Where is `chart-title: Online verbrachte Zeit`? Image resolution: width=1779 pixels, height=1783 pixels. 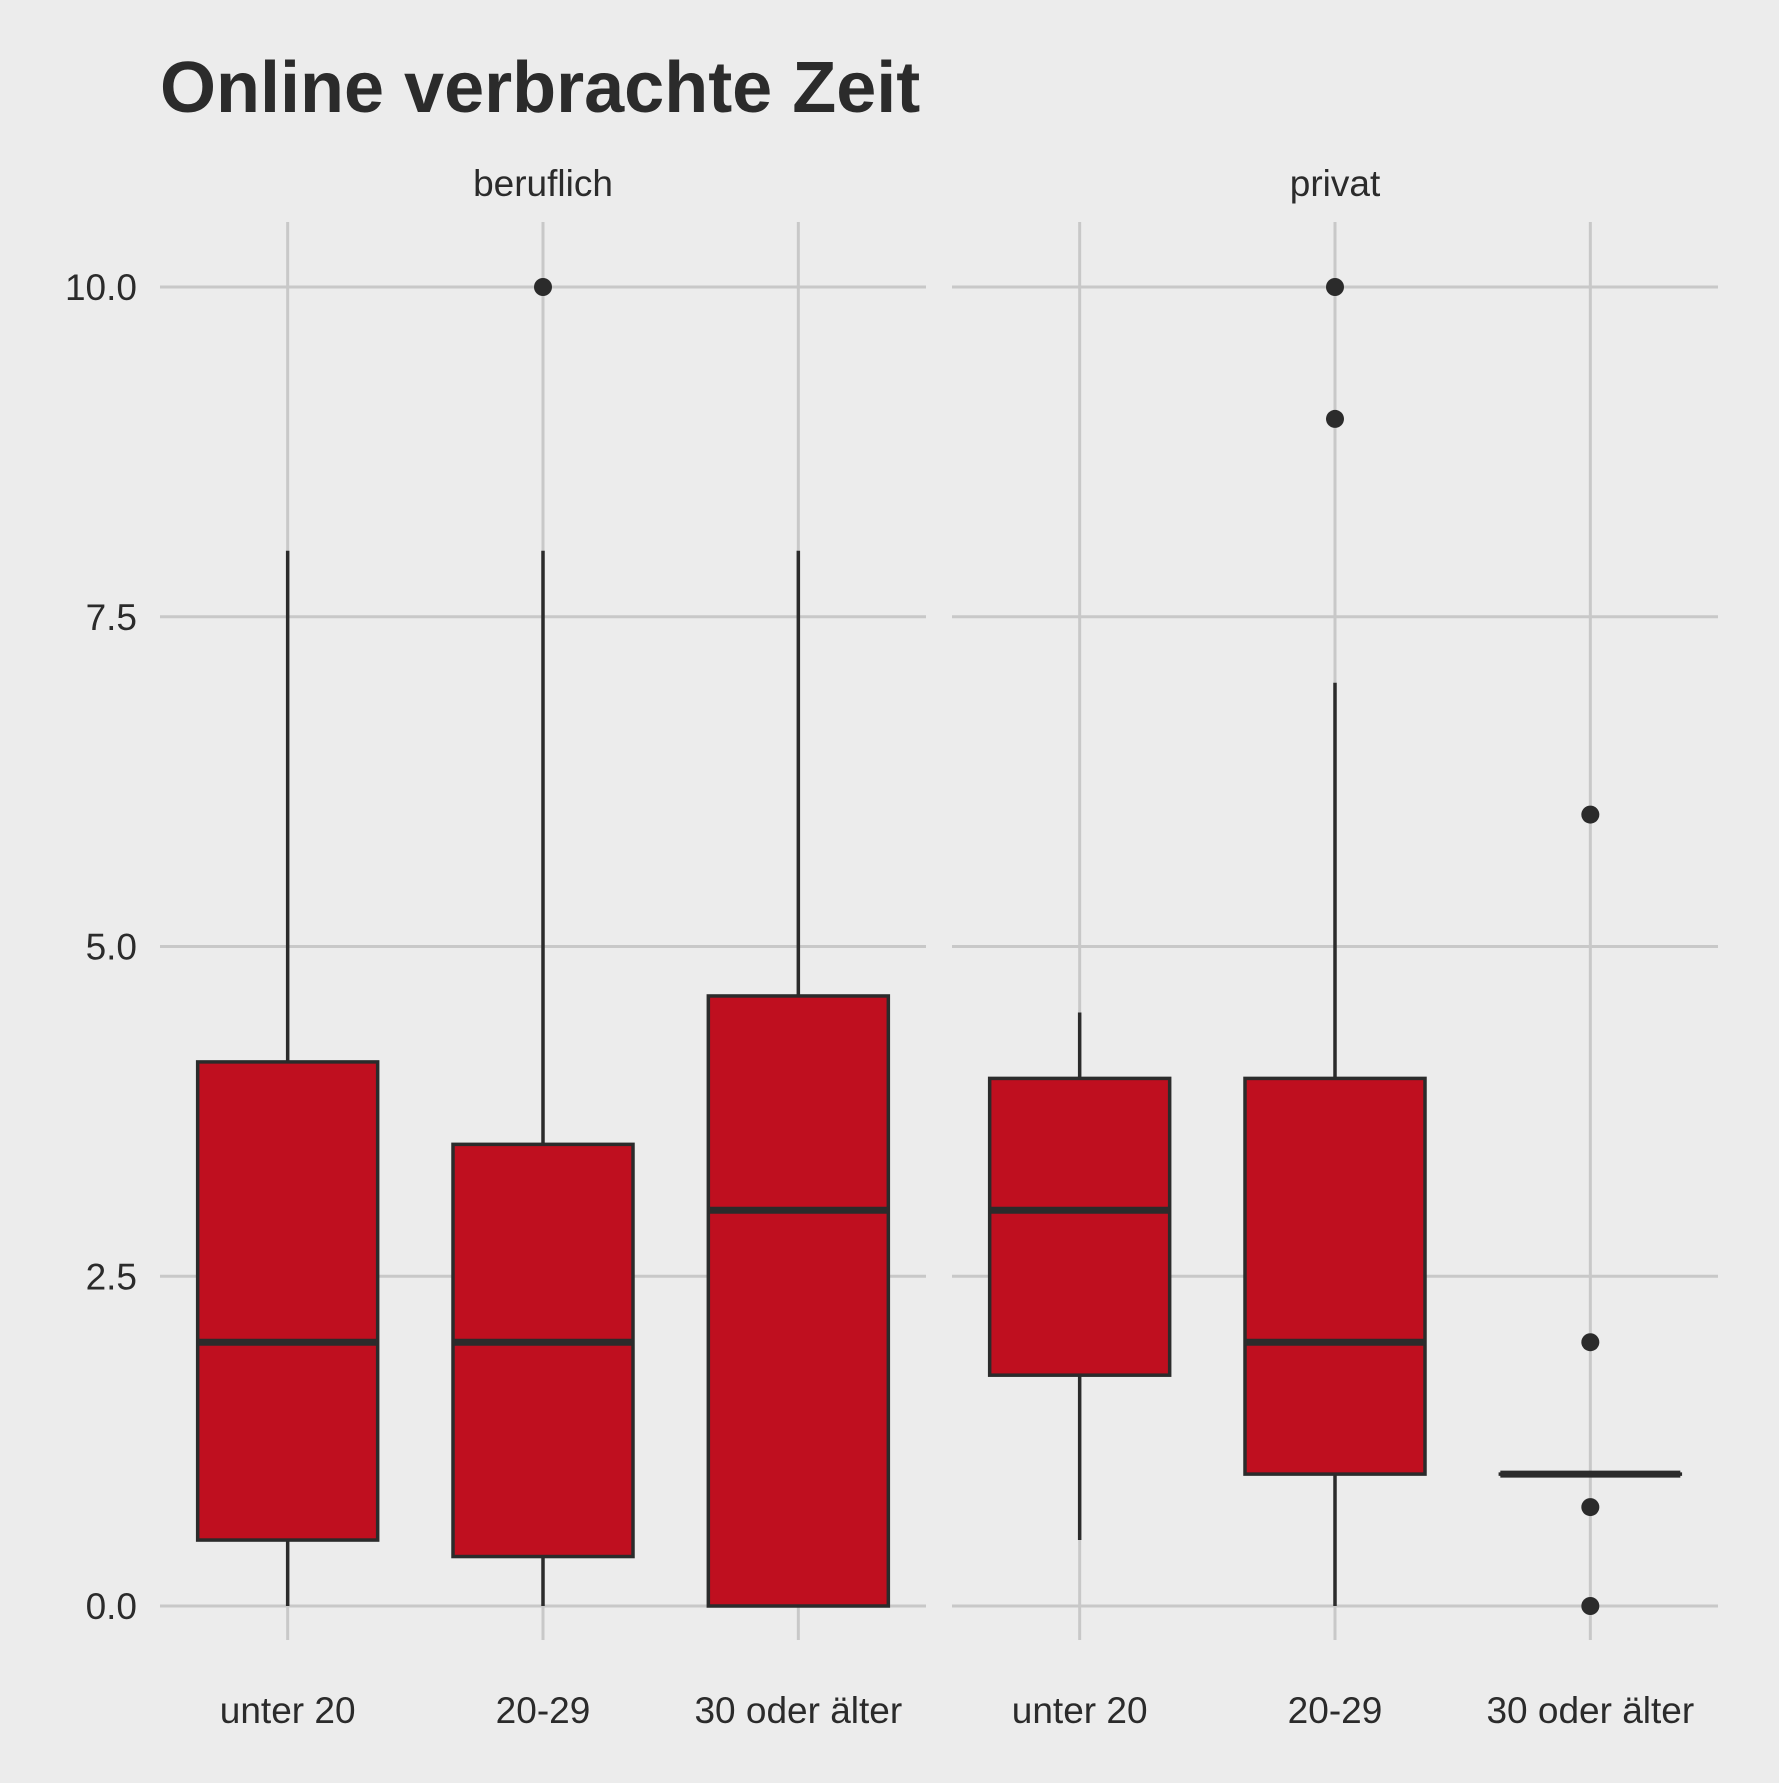
chart-title: Online verbrachte Zeit is located at coordinates (540, 88).